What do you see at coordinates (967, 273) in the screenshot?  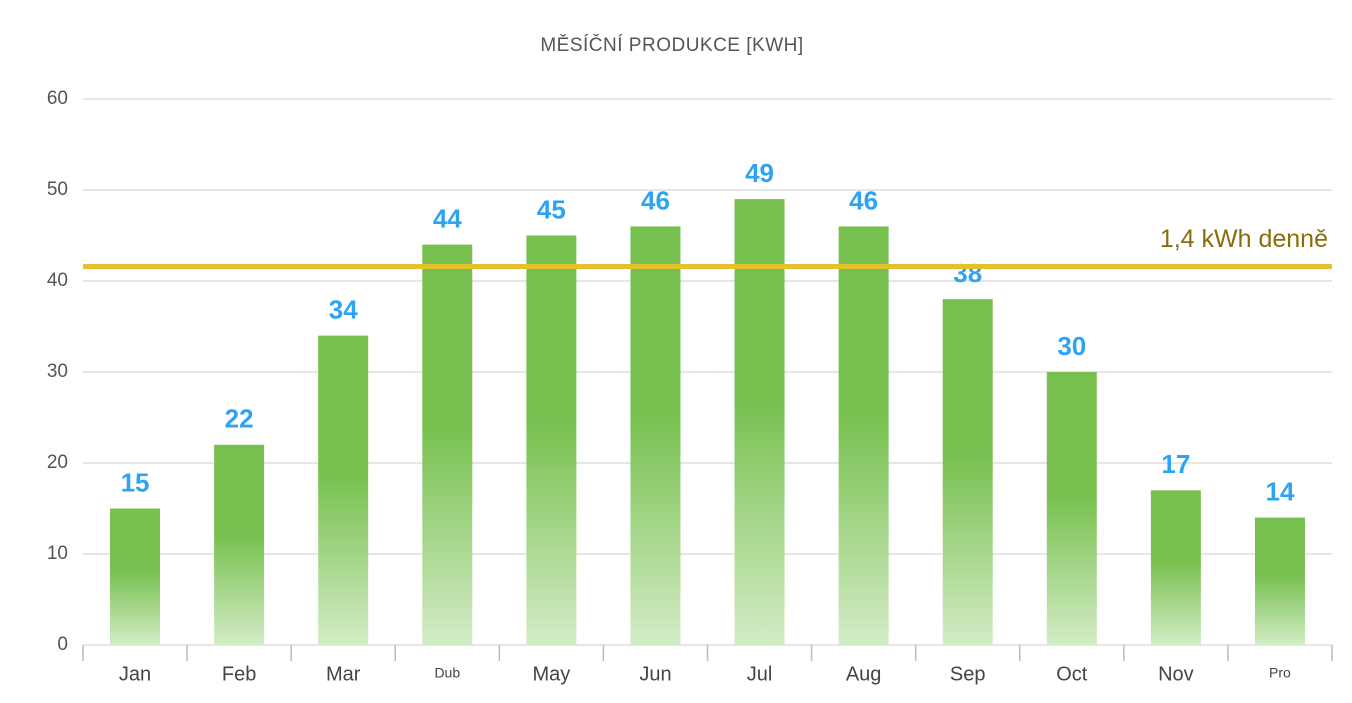 I see `value-label: 38` at bounding box center [967, 273].